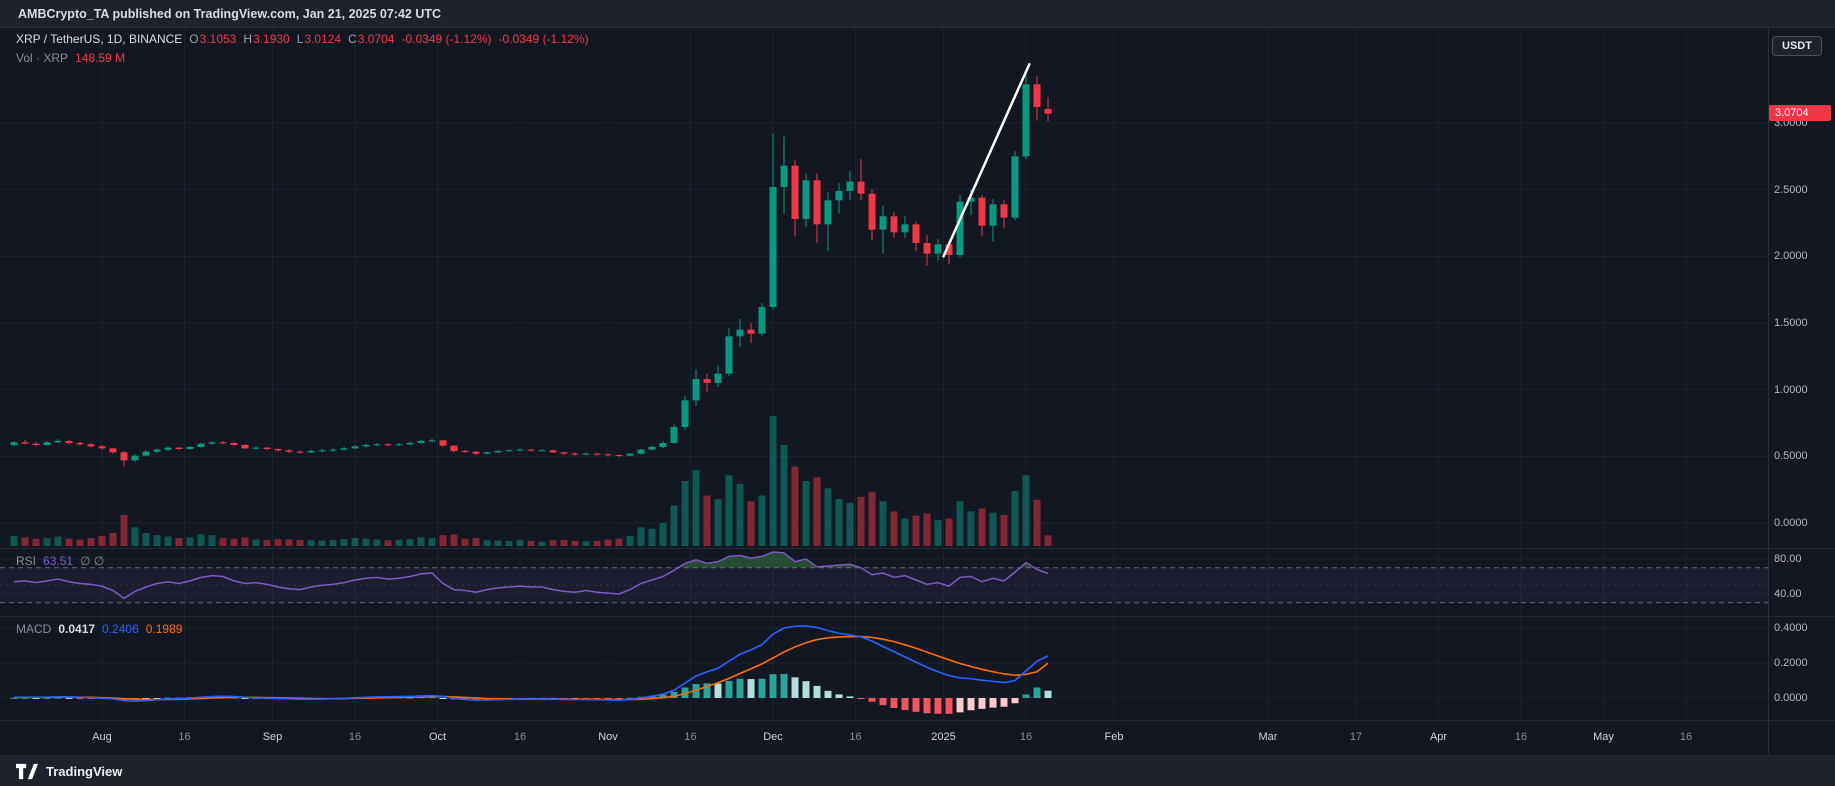  Describe the element at coordinates (194, 39) in the screenshot. I see `open-key: O` at that location.